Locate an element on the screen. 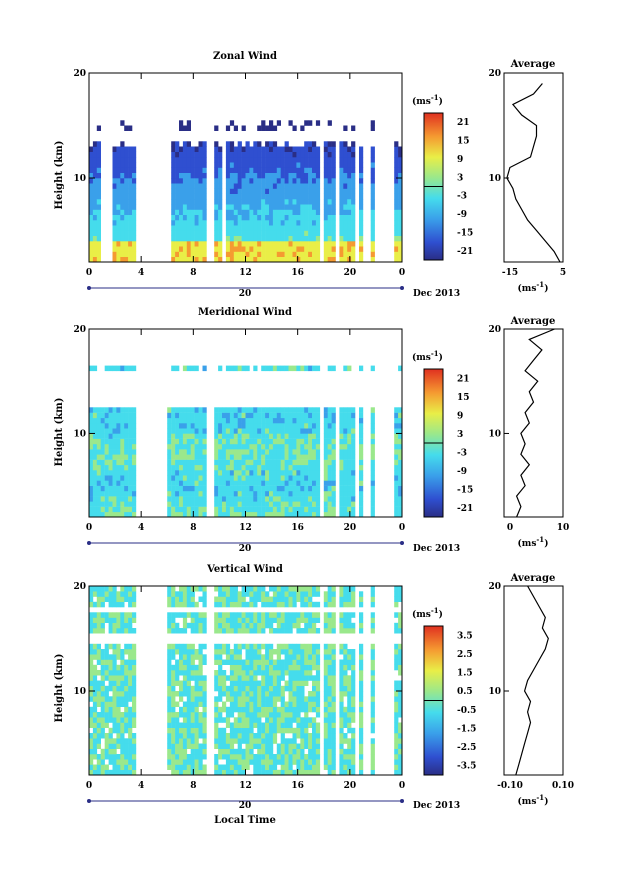 The image size is (625, 873). x-tick-label: 8 is located at coordinates (193, 786).